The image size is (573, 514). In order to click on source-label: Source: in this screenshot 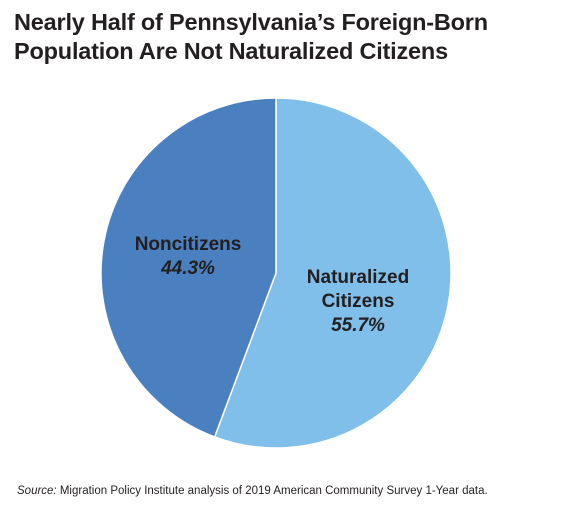, I will do `click(37, 491)`.